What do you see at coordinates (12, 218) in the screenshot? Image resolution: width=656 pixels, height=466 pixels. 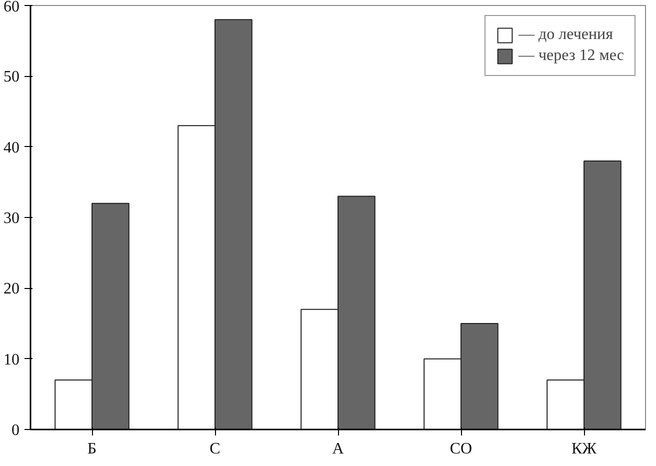 I see `y-tick-label: 30` at bounding box center [12, 218].